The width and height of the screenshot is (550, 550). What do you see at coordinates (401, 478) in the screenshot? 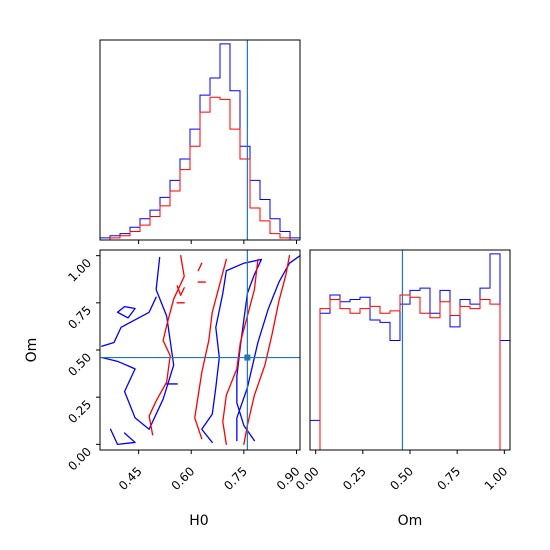
I see `om-hist-x-tick-label-2: 0.50` at bounding box center [401, 478].